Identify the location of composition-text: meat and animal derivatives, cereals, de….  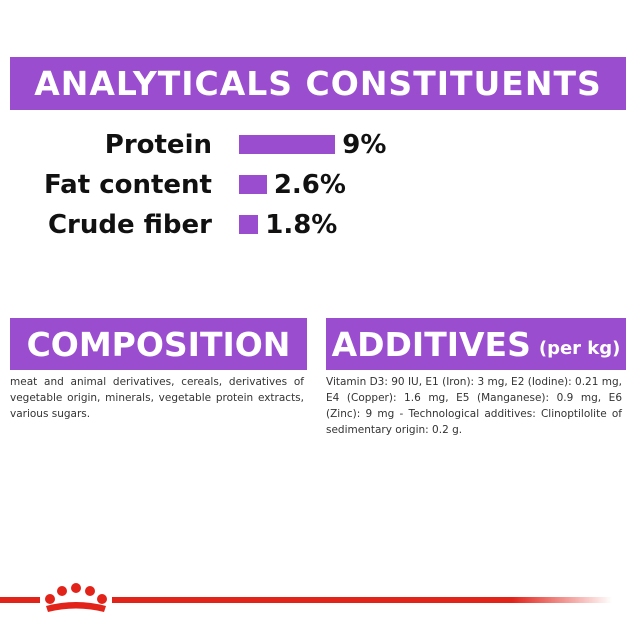
(157, 398).